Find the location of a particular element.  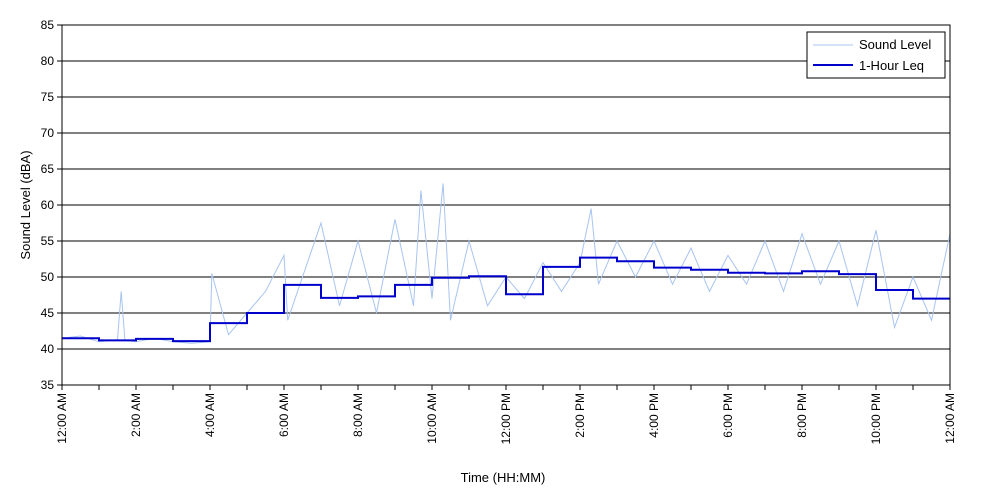

legend-box is located at coordinates (876, 55).